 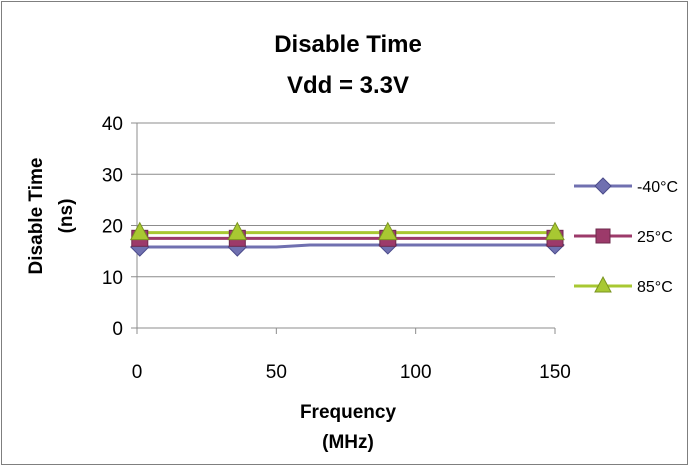 What do you see at coordinates (348, 44) in the screenshot?
I see `chart-title: Disable Time` at bounding box center [348, 44].